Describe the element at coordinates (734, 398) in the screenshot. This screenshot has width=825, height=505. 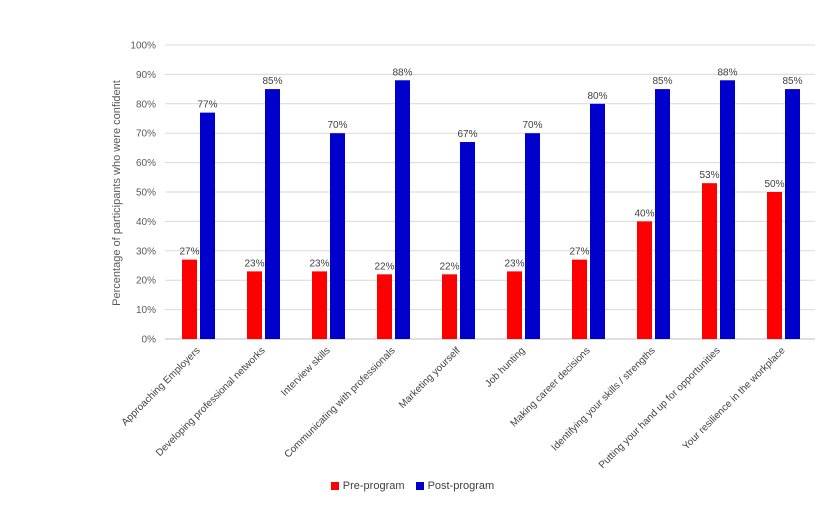
I see `category-label: Your resilience in the workplace` at that location.